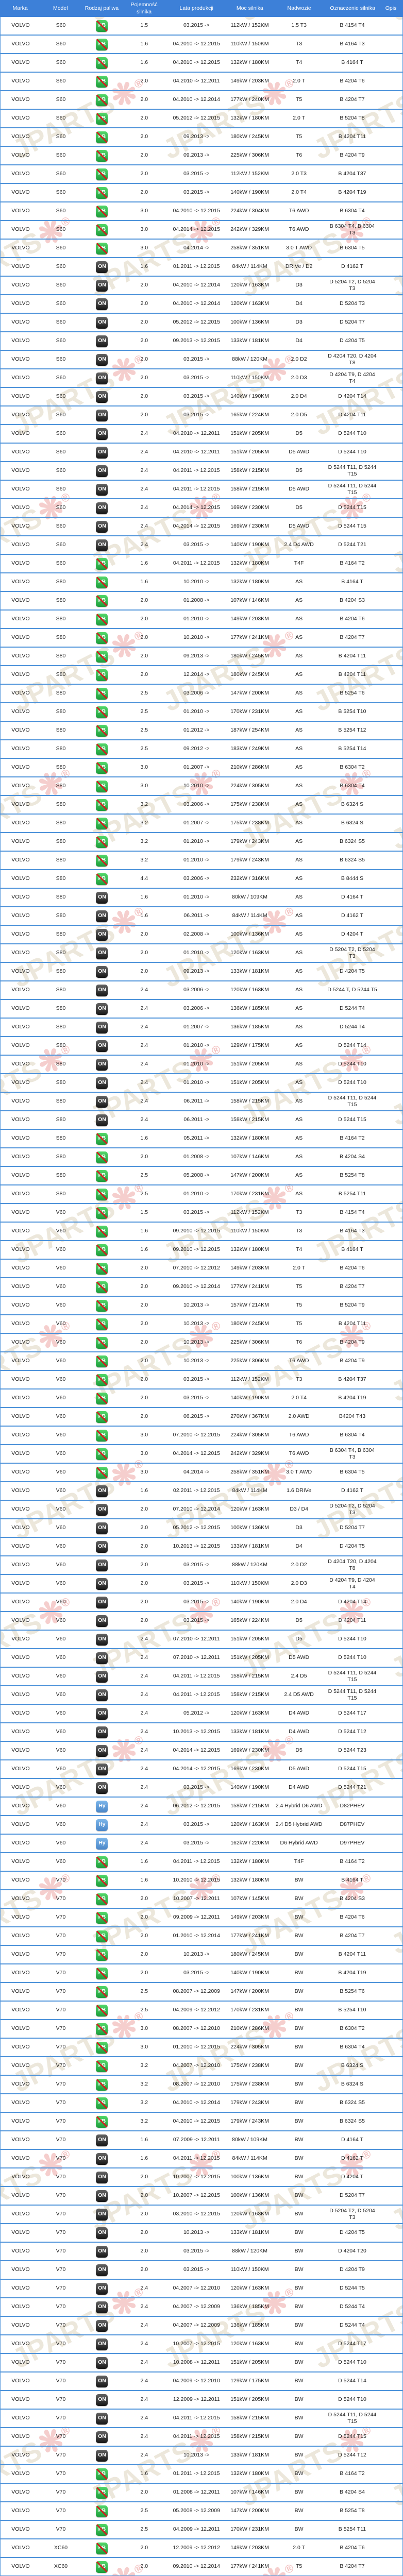 This screenshot has height=2576, width=403. Describe the element at coordinates (299, 378) in the screenshot. I see `body-type-cell: 2.0 D3` at that location.